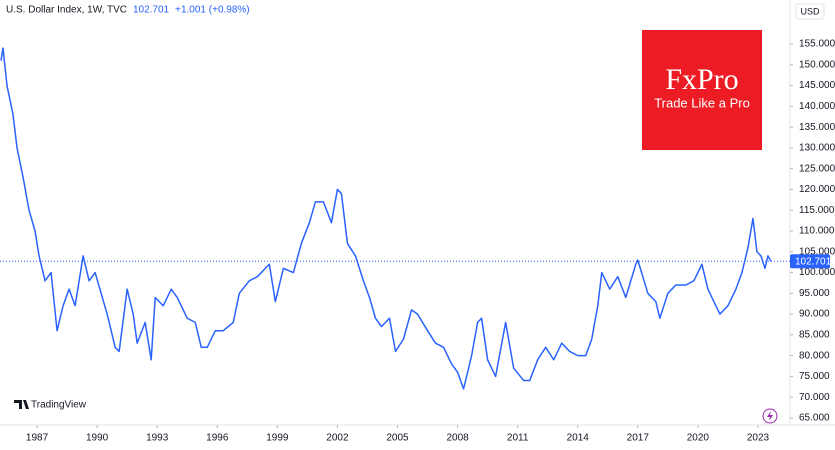  Describe the element at coordinates (814, 355) in the screenshot. I see `y-tick-label: 80.000` at that location.